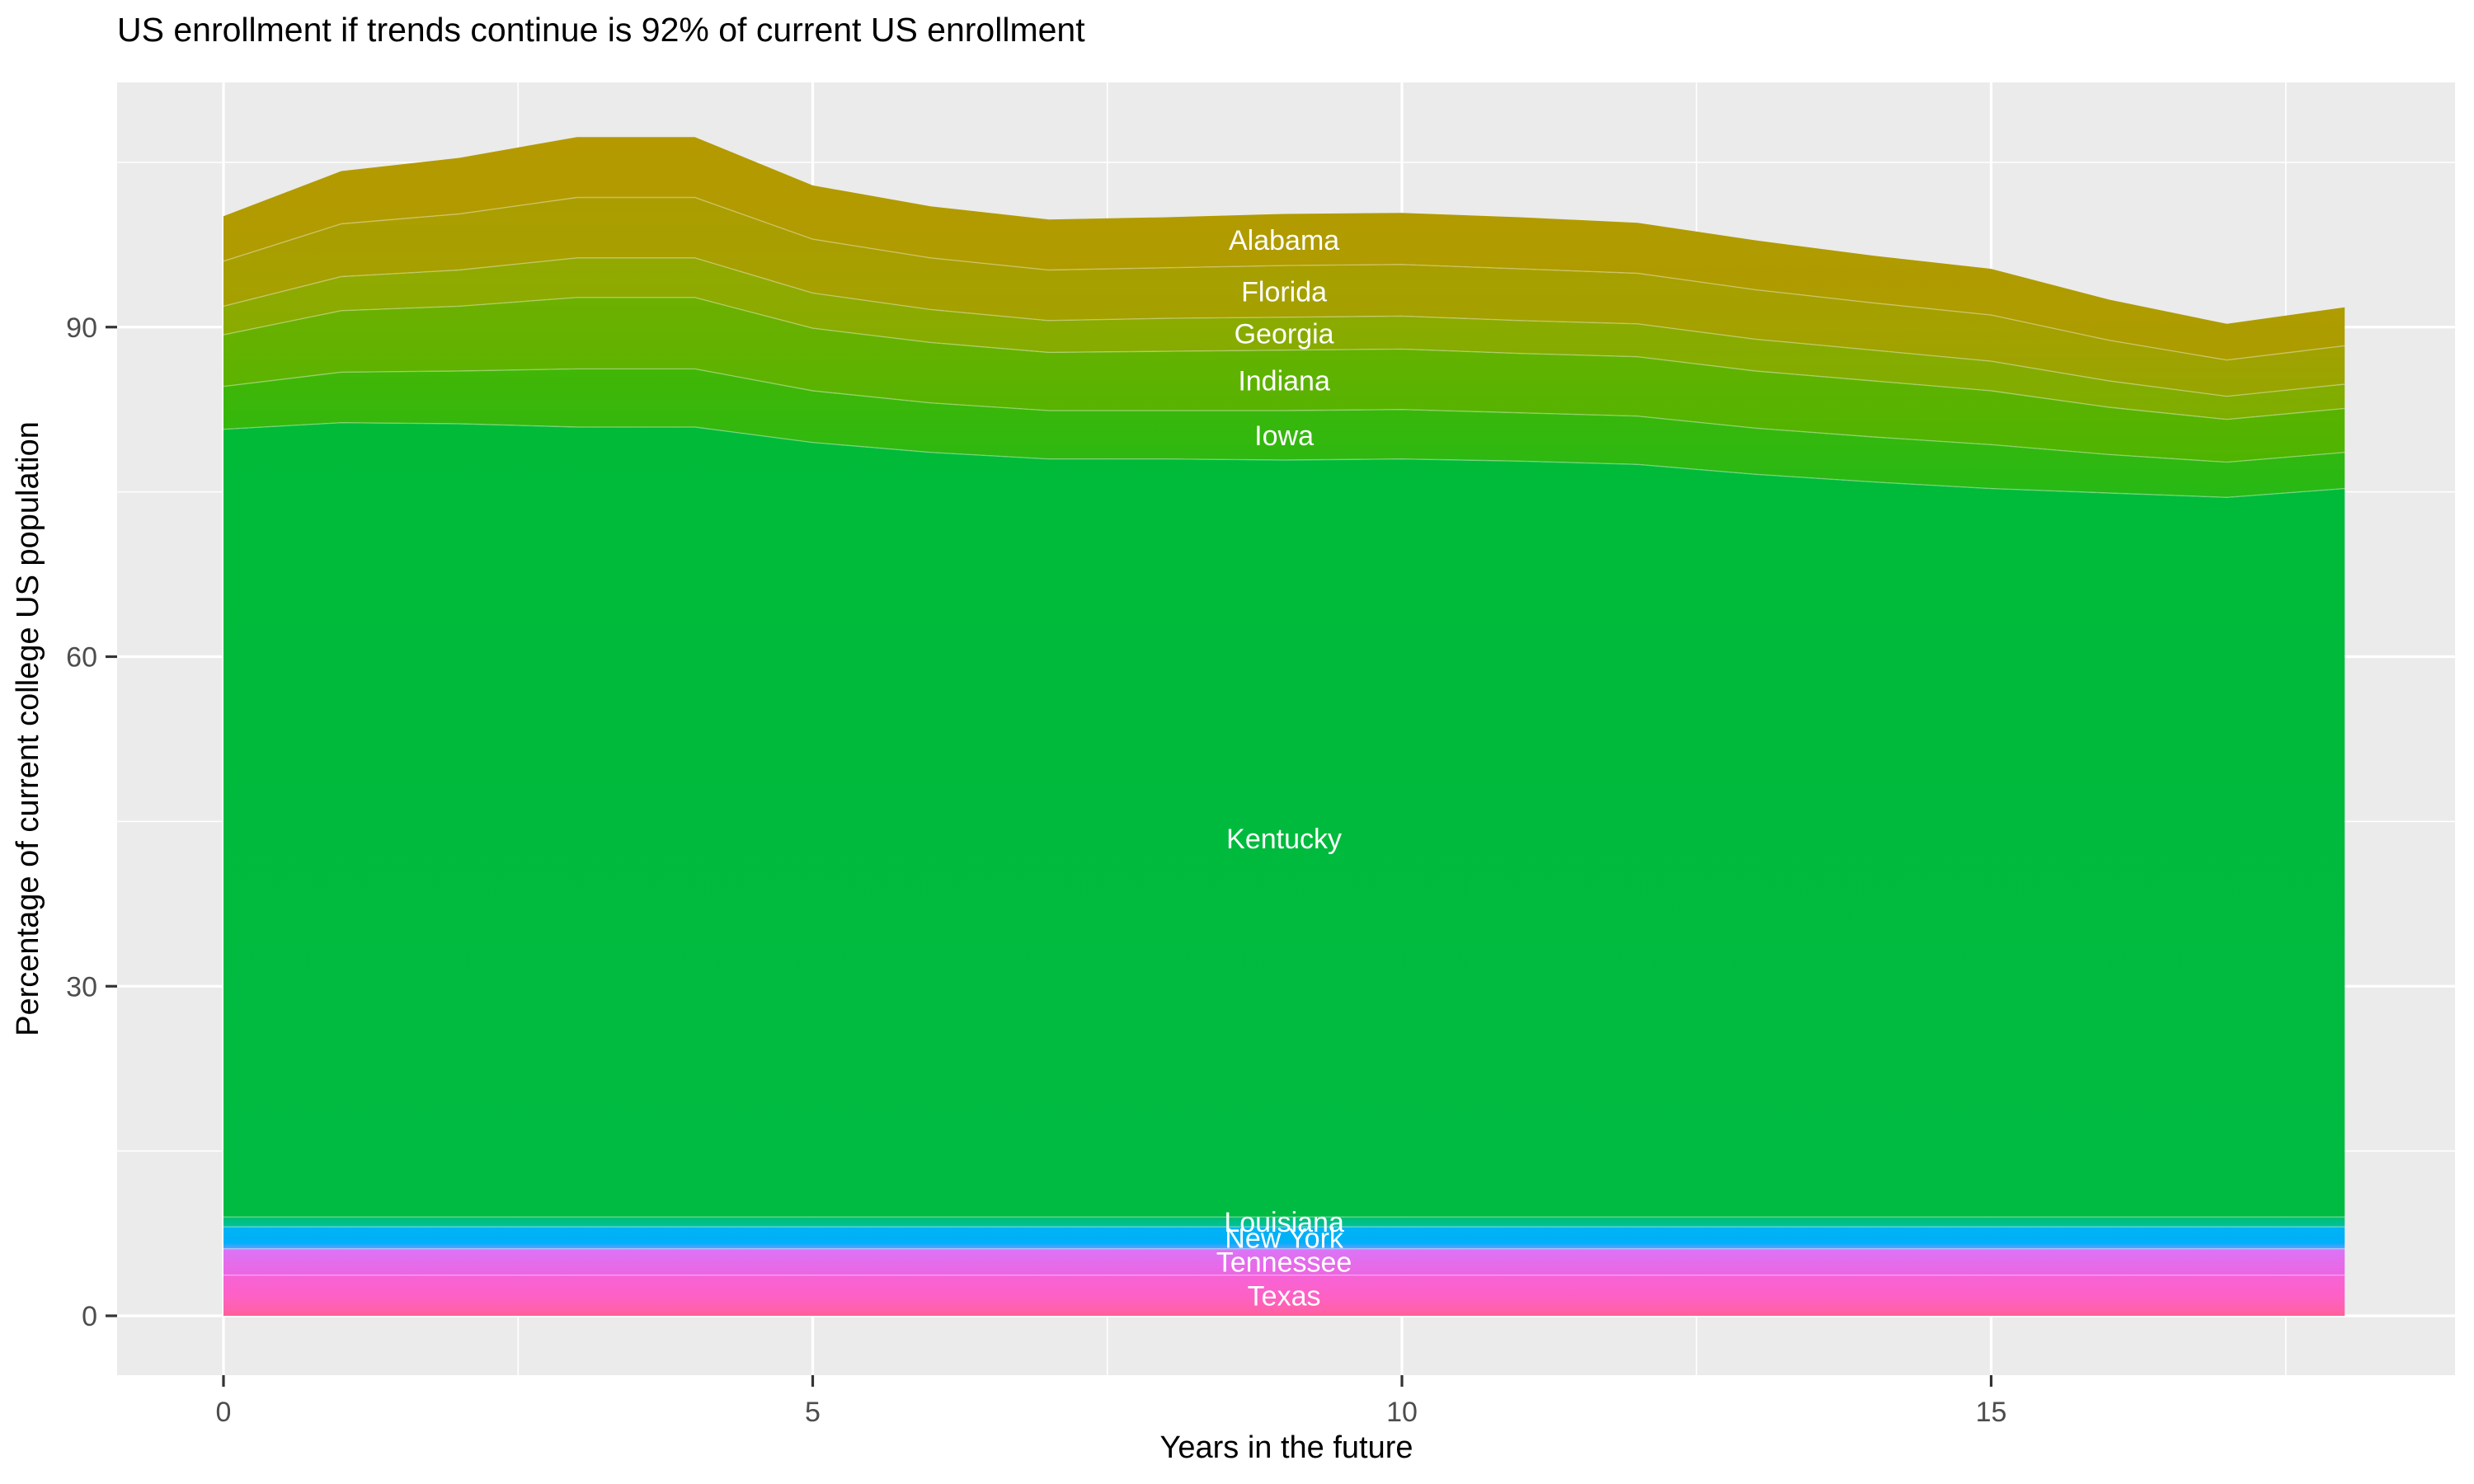 This screenshot has width=2474, height=1484. I want to click on y-tick-label: 30, so click(81, 987).